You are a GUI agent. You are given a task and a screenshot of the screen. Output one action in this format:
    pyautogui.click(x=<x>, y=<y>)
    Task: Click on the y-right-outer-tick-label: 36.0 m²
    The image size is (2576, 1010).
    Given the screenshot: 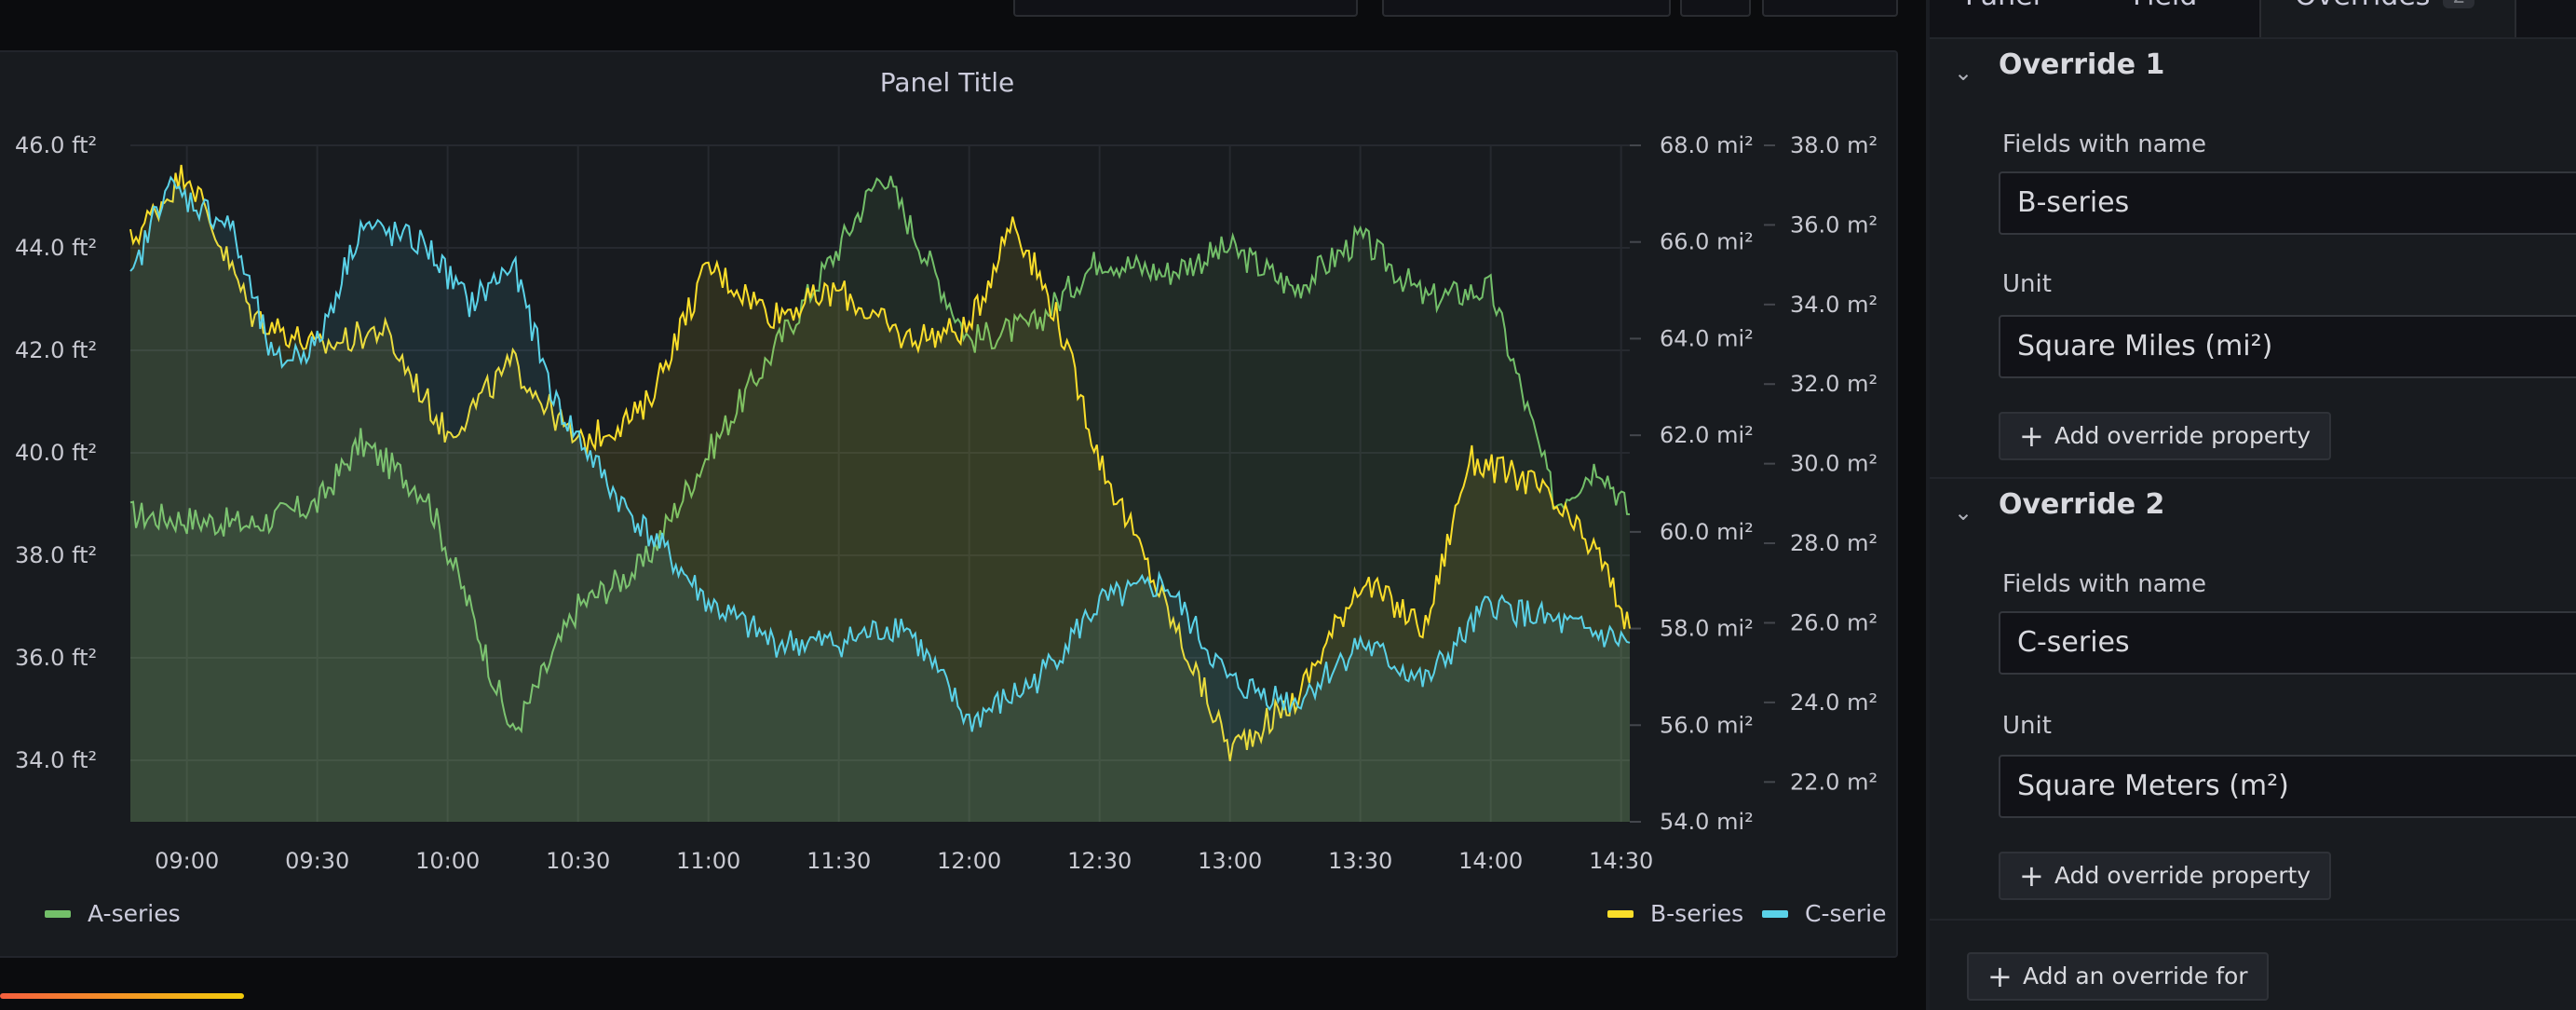 What is the action you would take?
    pyautogui.click(x=1834, y=225)
    